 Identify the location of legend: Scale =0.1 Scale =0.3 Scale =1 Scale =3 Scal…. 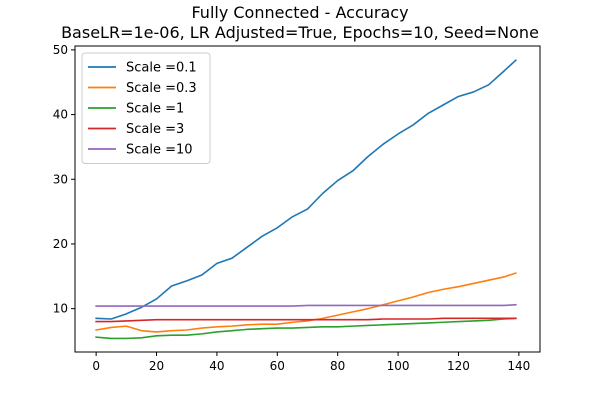
(146, 108).